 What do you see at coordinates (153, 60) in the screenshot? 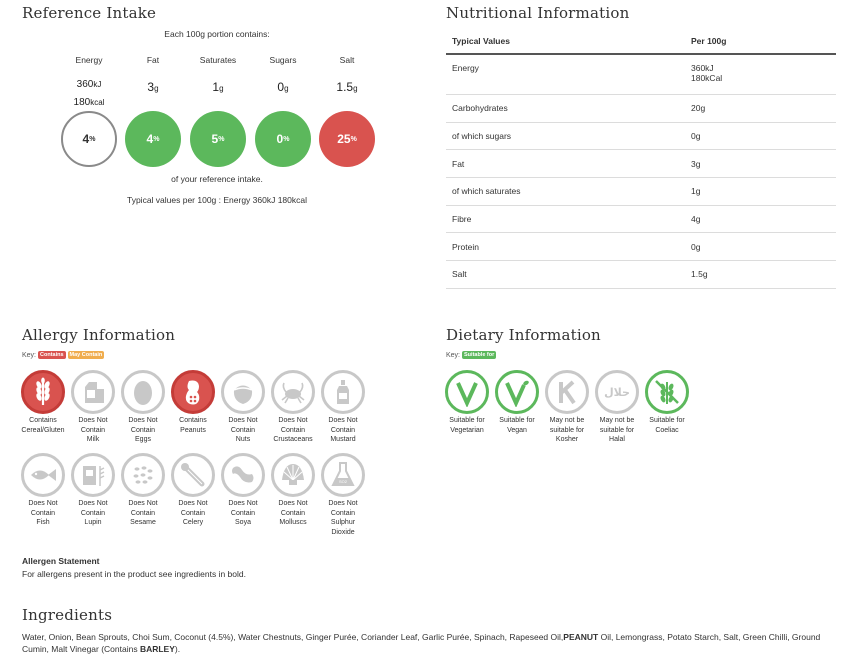
I see `ri-label: Fat` at bounding box center [153, 60].